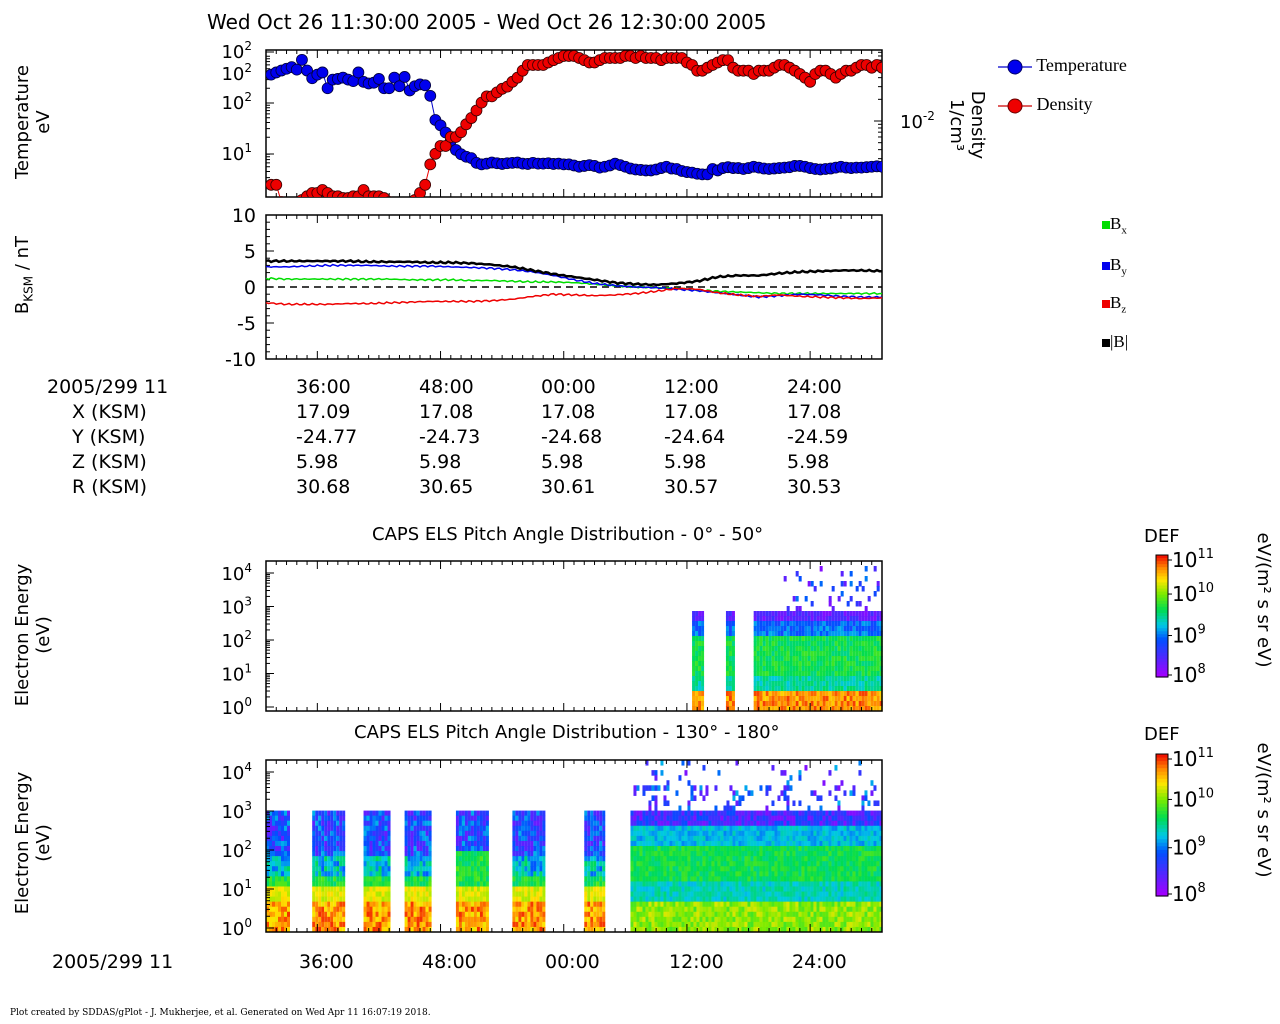 The image size is (1280, 1024). I want to click on els-0-50-ytick-label: 10³, so click(236, 607).